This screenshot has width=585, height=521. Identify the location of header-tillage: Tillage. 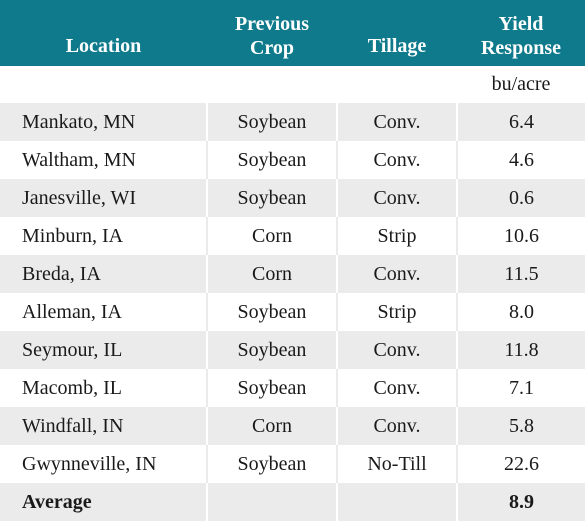
(397, 33).